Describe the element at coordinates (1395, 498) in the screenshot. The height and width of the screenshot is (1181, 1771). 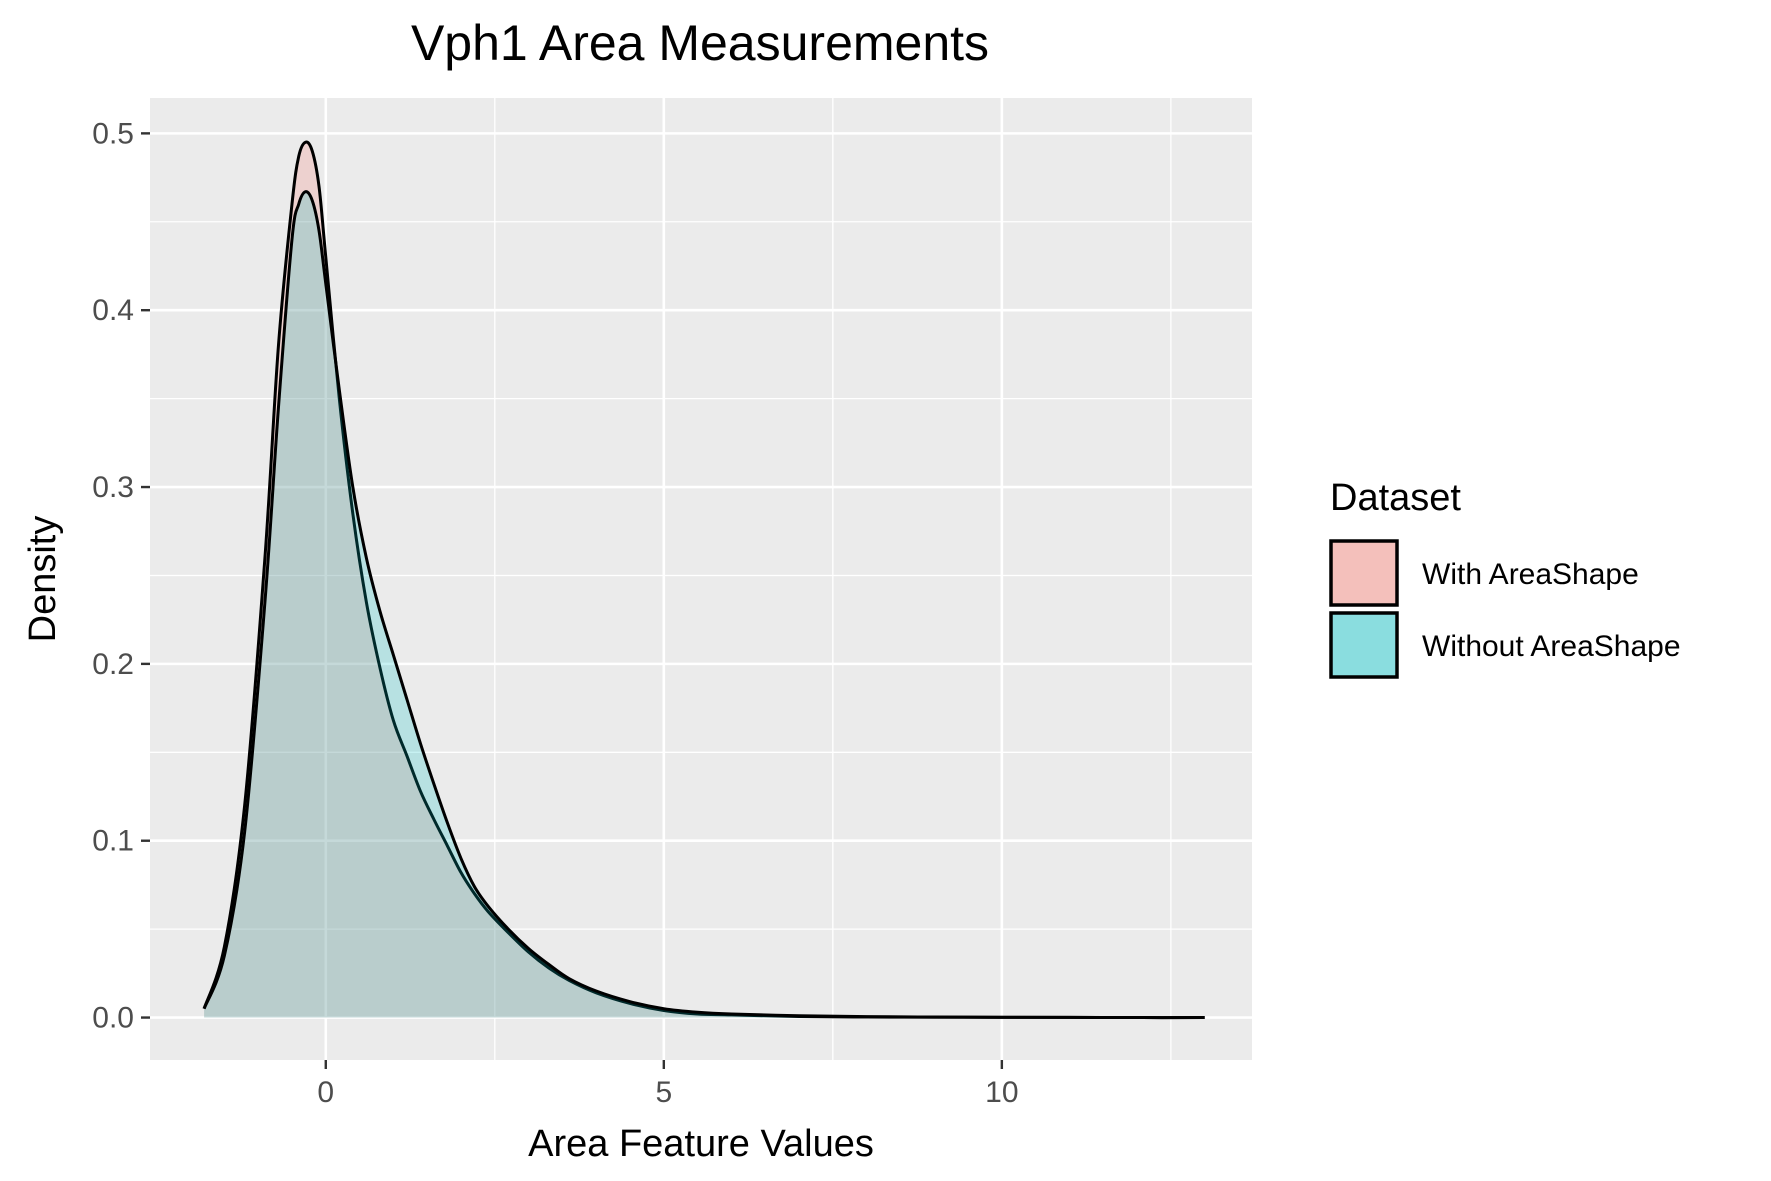
I see `legend-title: Dataset` at that location.